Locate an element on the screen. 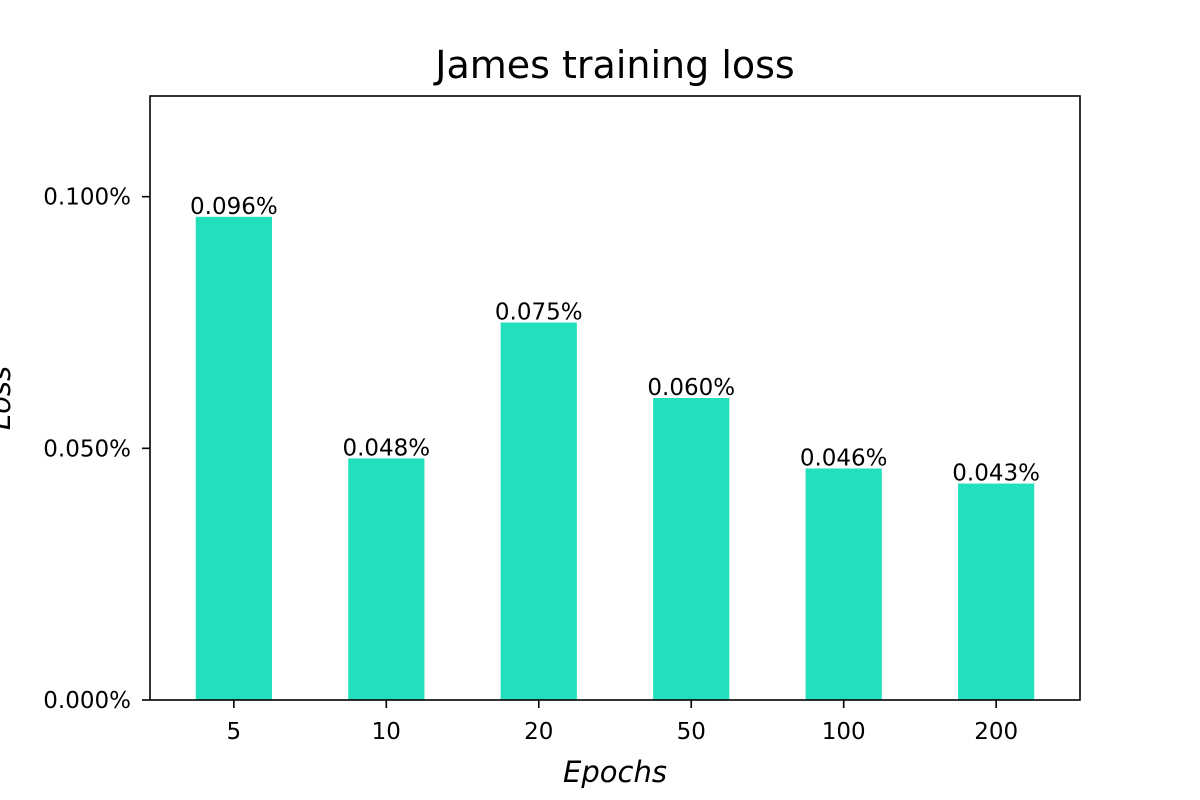 This screenshot has height=800, width=1200. x-tick-label: 50 is located at coordinates (691, 732).